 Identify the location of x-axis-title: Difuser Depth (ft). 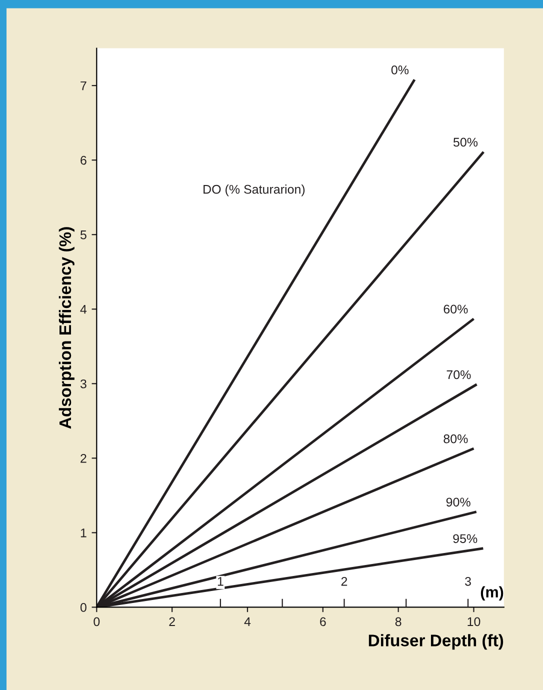
(436, 642).